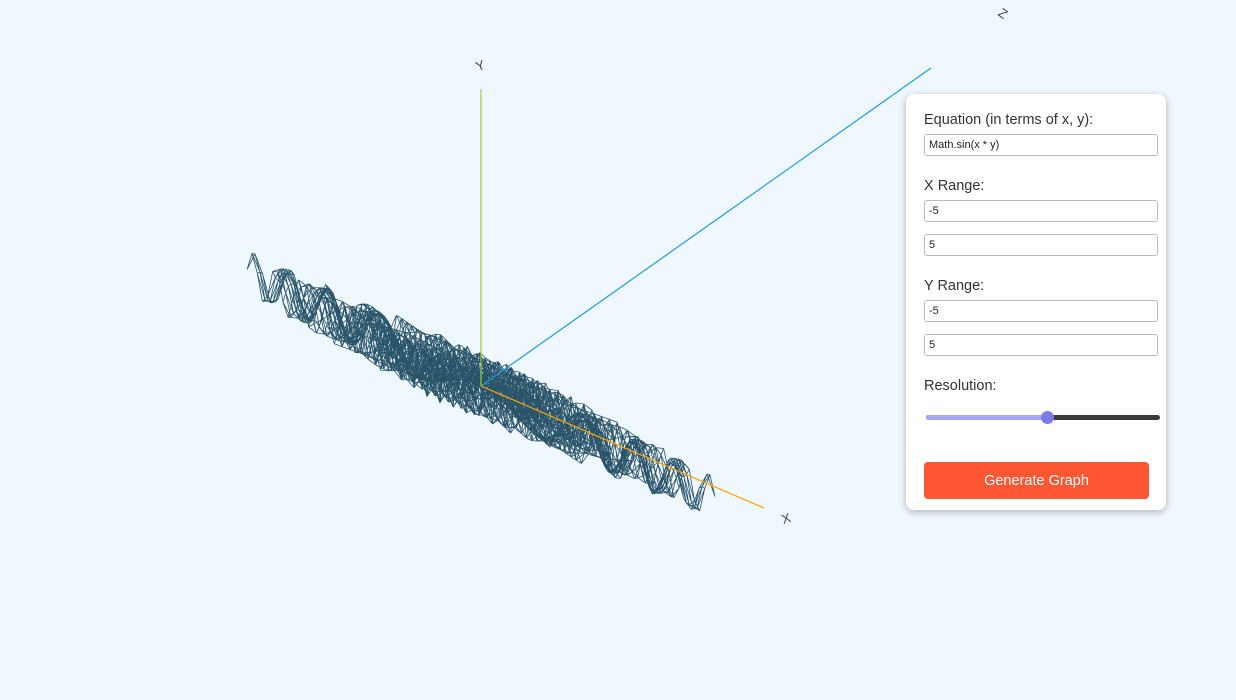 The width and height of the screenshot is (1236, 700). Describe the element at coordinates (1041, 145) in the screenshot. I see `equation-input` at that location.